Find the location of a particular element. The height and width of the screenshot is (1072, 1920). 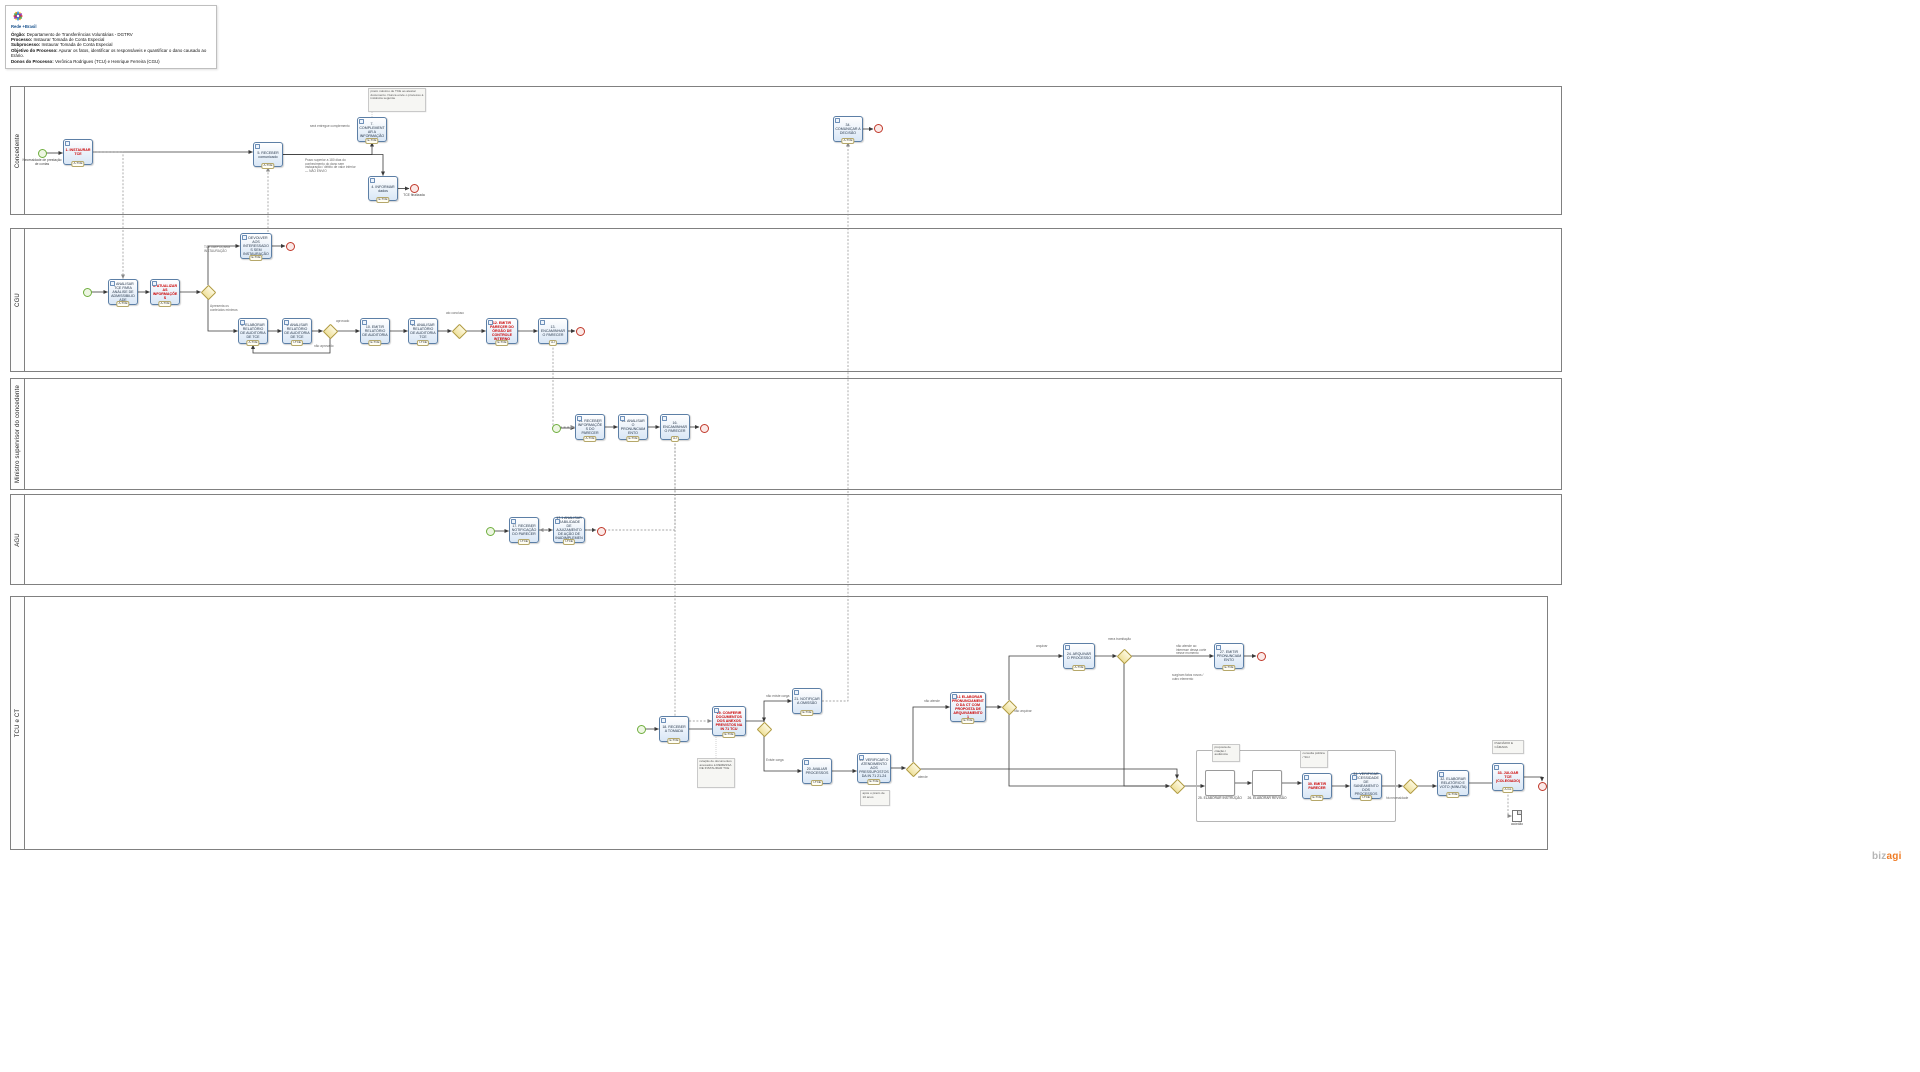

task-label: 32. ELABORAR RELATÓRIO E VOTO (MINUTA) is located at coordinates (1453, 783).